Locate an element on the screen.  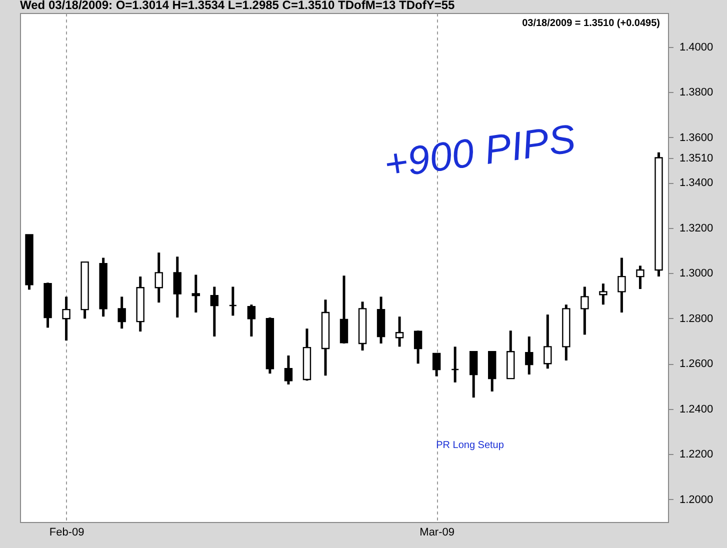
y-tick-label: 1.2600 is located at coordinates (697, 364).